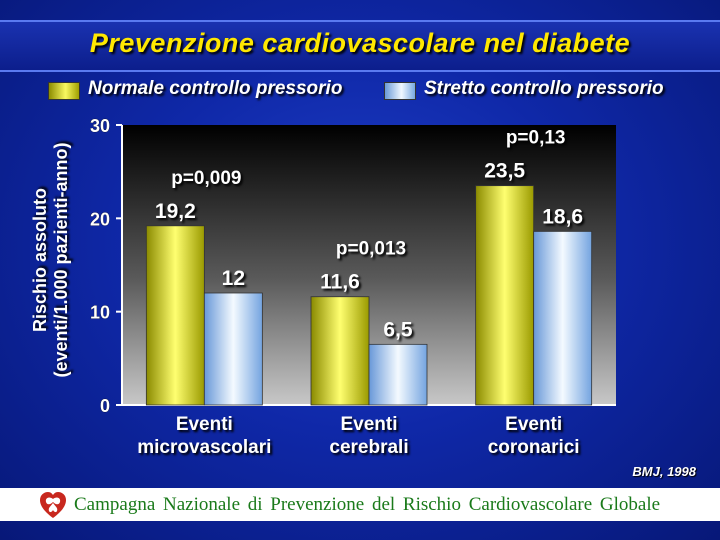 Image resolution: width=720 pixels, height=540 pixels. Describe the element at coordinates (340, 282) in the screenshot. I see `bar-value-label: 11,6` at that location.